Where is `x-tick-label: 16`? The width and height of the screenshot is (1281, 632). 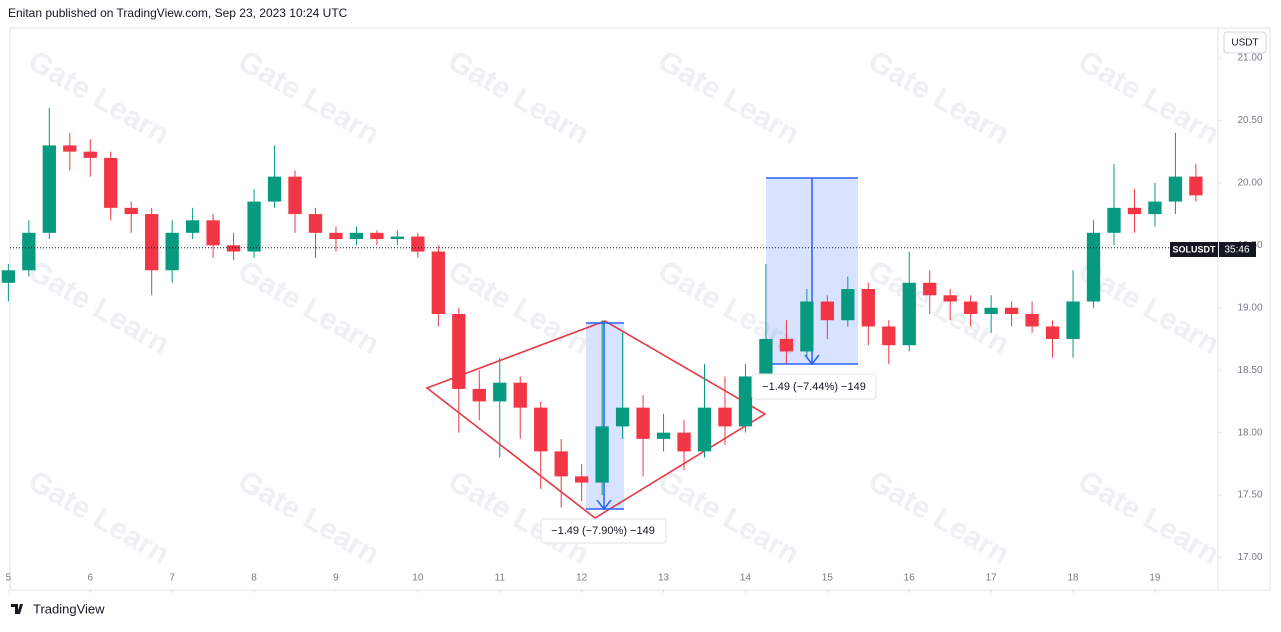 x-tick-label: 16 is located at coordinates (910, 578).